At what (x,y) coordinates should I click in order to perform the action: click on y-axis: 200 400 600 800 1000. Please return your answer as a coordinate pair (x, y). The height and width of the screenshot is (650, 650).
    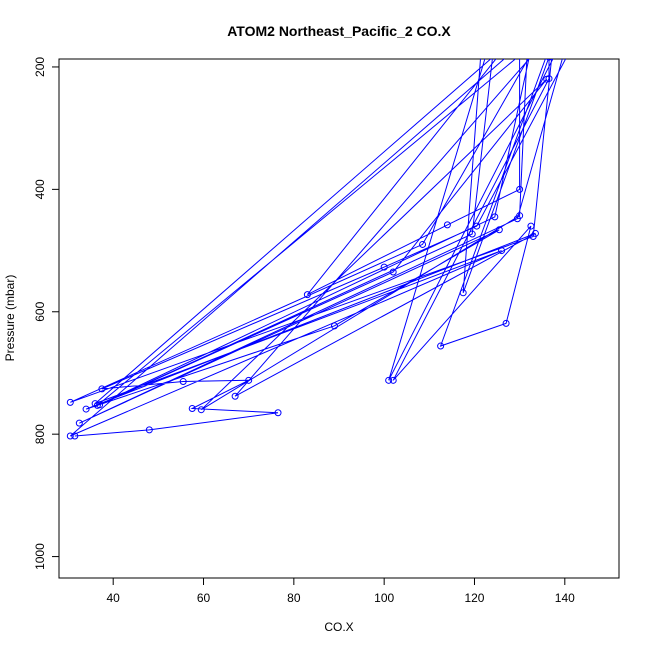
    Looking at the image, I should click on (46, 313).